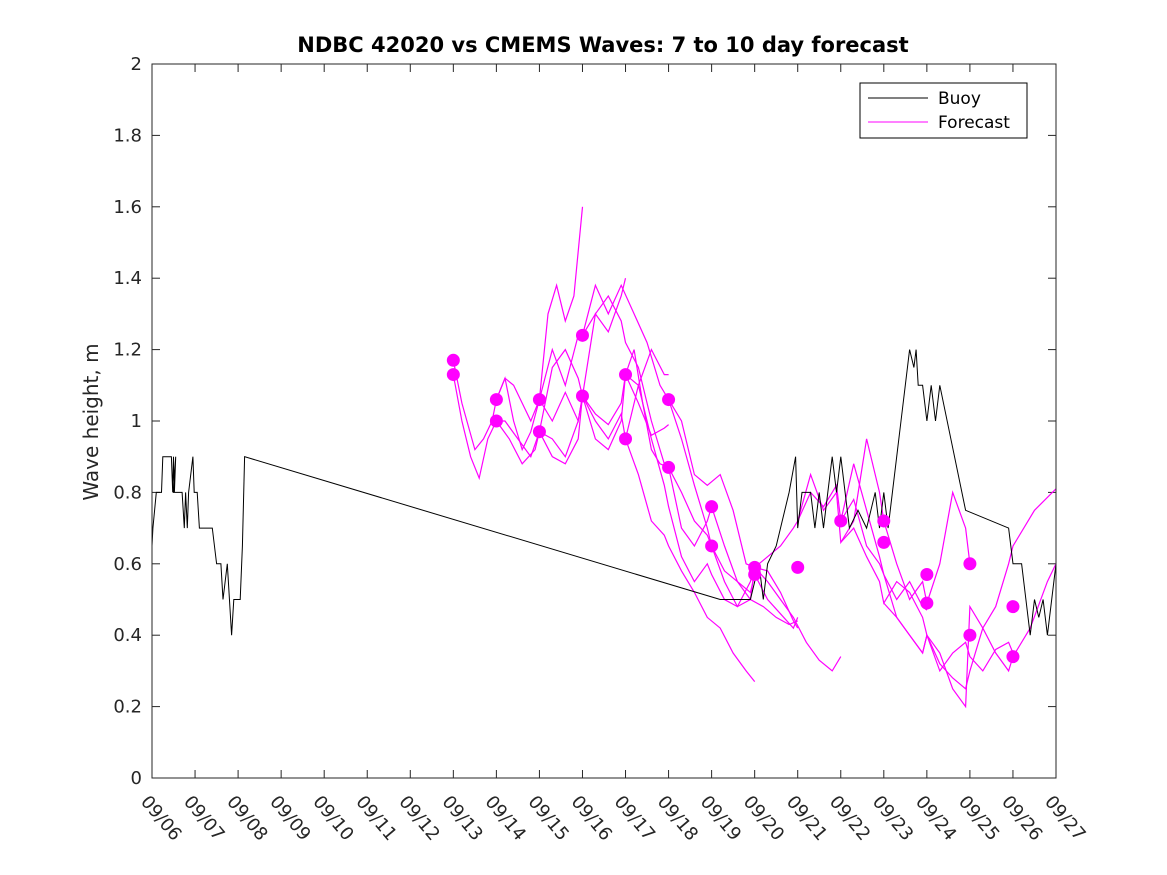 The height and width of the screenshot is (875, 1167). What do you see at coordinates (127, 635) in the screenshot?
I see `y-tick-label: 0.4` at bounding box center [127, 635].